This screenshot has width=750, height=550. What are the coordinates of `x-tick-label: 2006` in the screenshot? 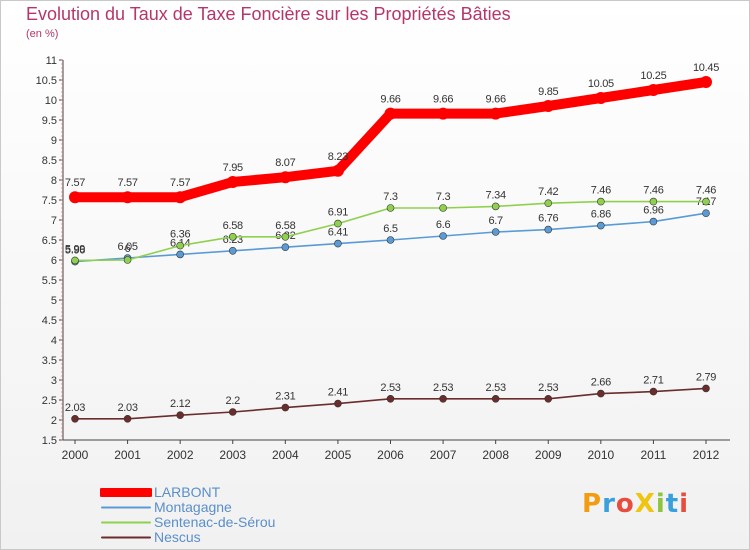 It's located at (390, 455).